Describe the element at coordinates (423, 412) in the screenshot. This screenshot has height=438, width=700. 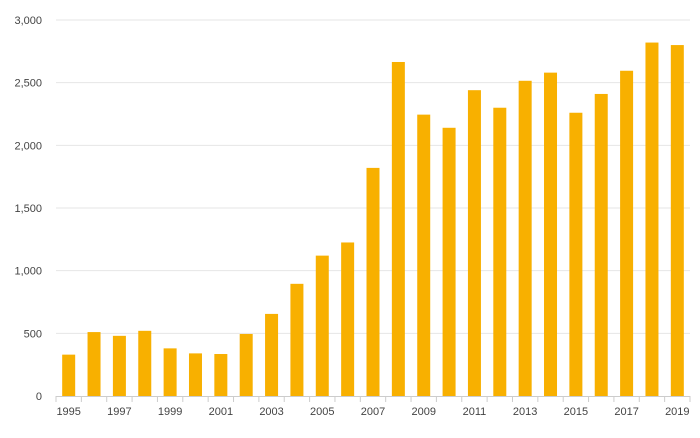
I see `x-tick-label: 2009` at that location.